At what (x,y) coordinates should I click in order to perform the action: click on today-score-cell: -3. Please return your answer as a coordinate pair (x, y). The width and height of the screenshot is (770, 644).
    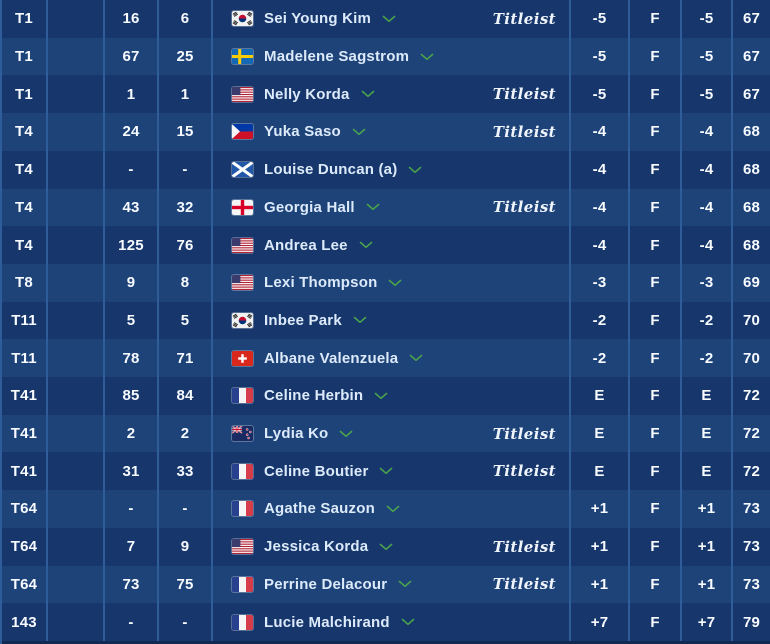
    Looking at the image, I should click on (707, 282).